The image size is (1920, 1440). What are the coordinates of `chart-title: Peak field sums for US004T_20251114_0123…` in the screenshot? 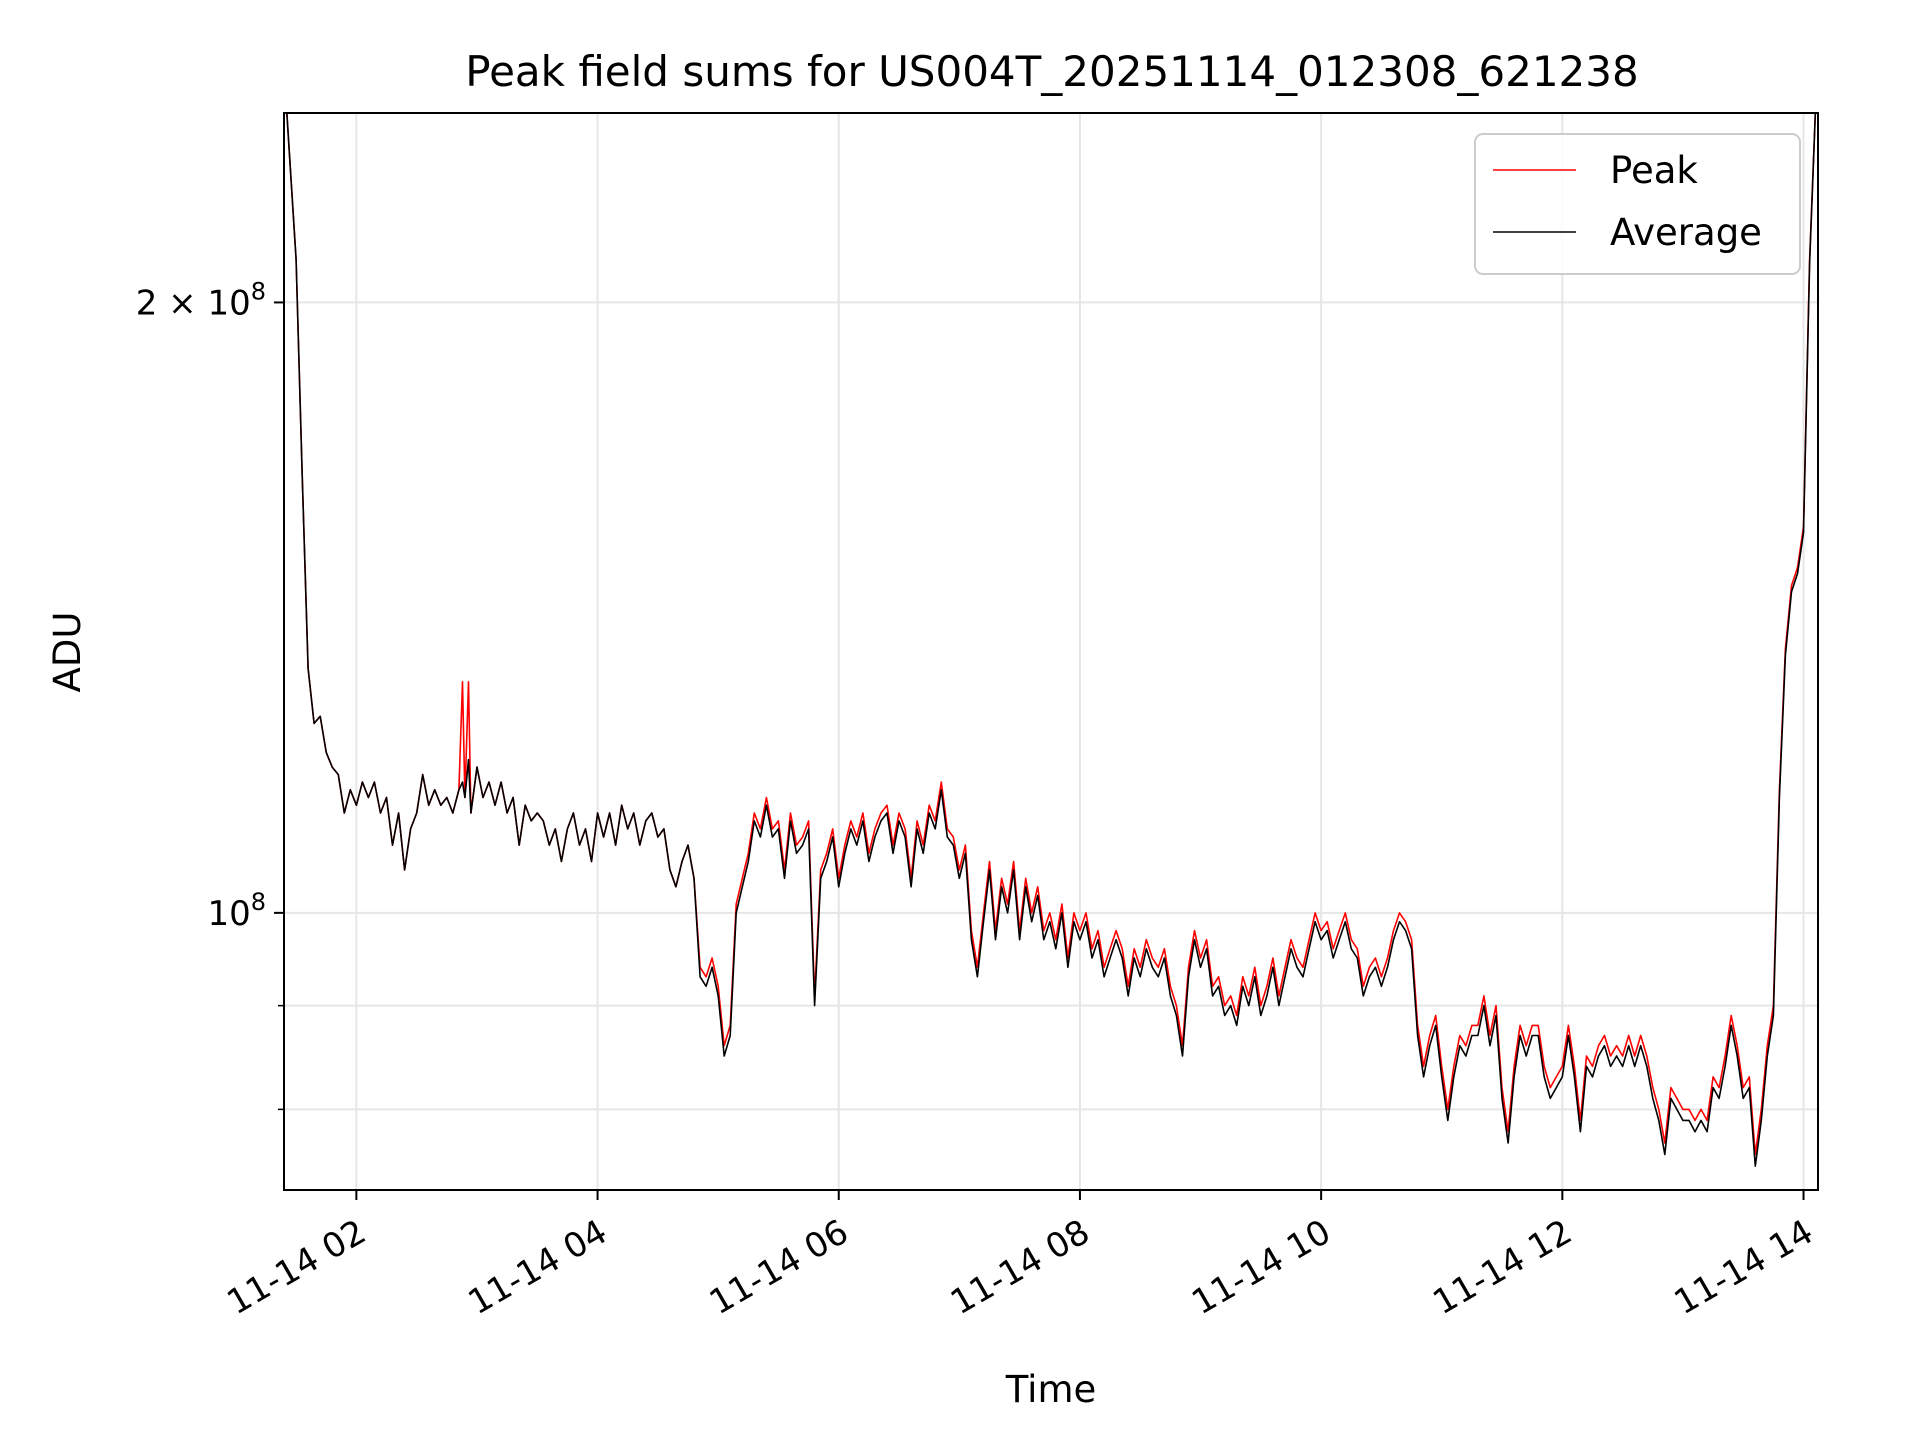 It's located at (1051, 71).